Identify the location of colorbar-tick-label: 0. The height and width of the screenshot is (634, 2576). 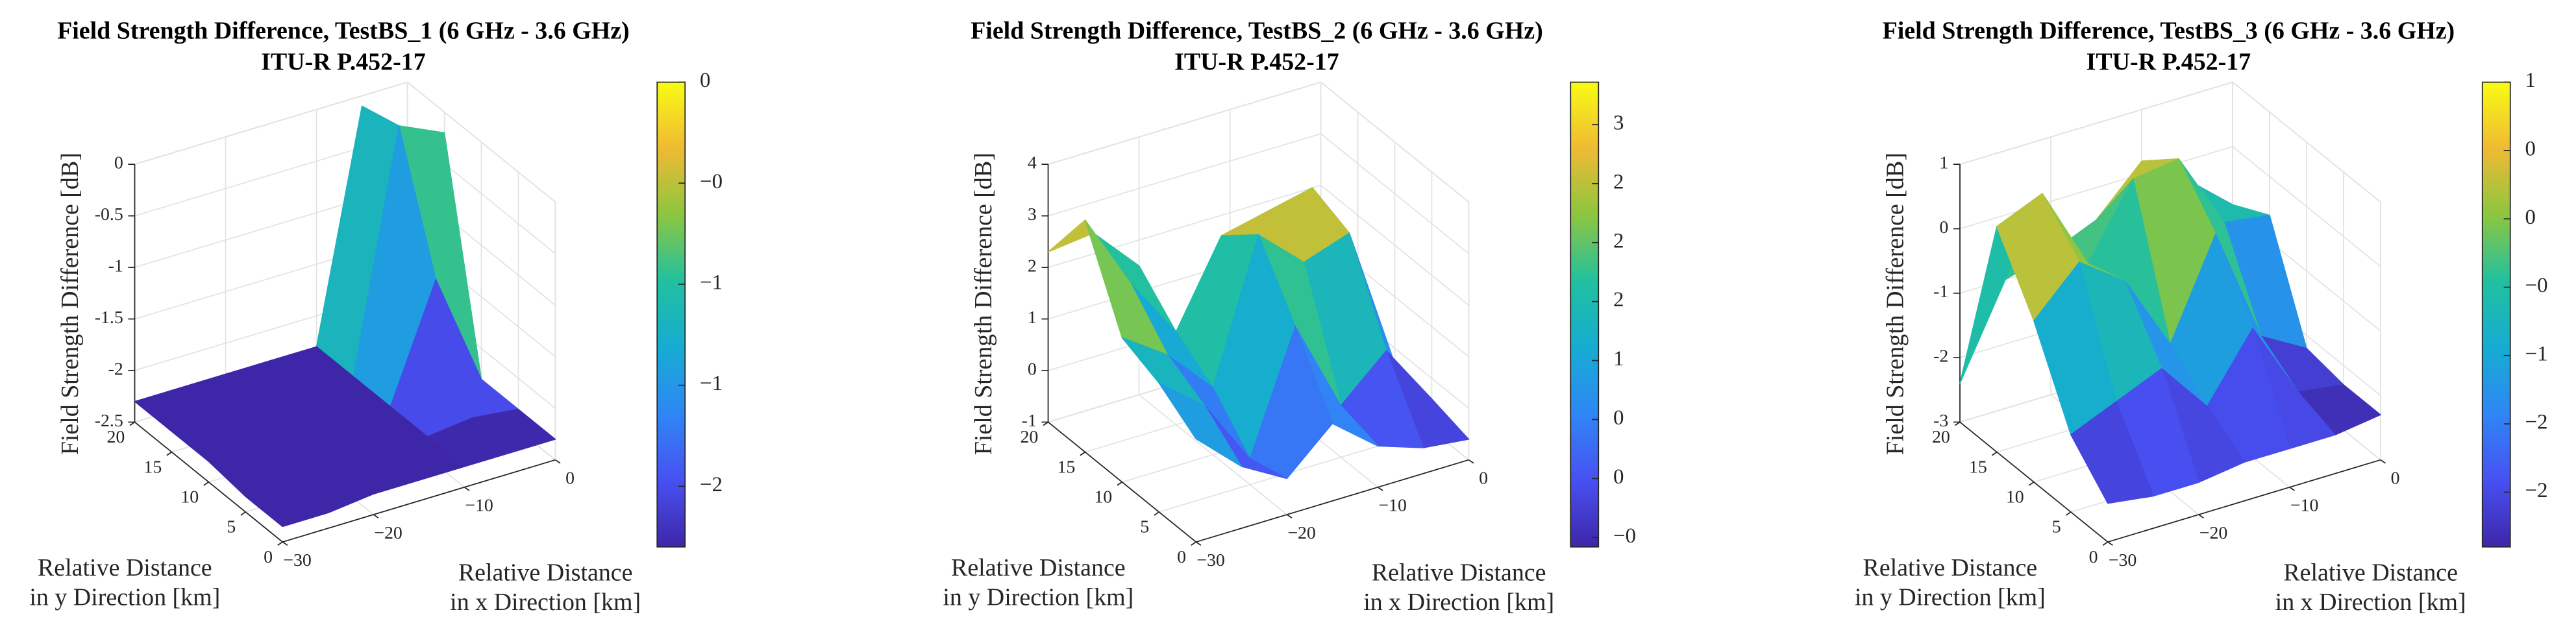
(2530, 217).